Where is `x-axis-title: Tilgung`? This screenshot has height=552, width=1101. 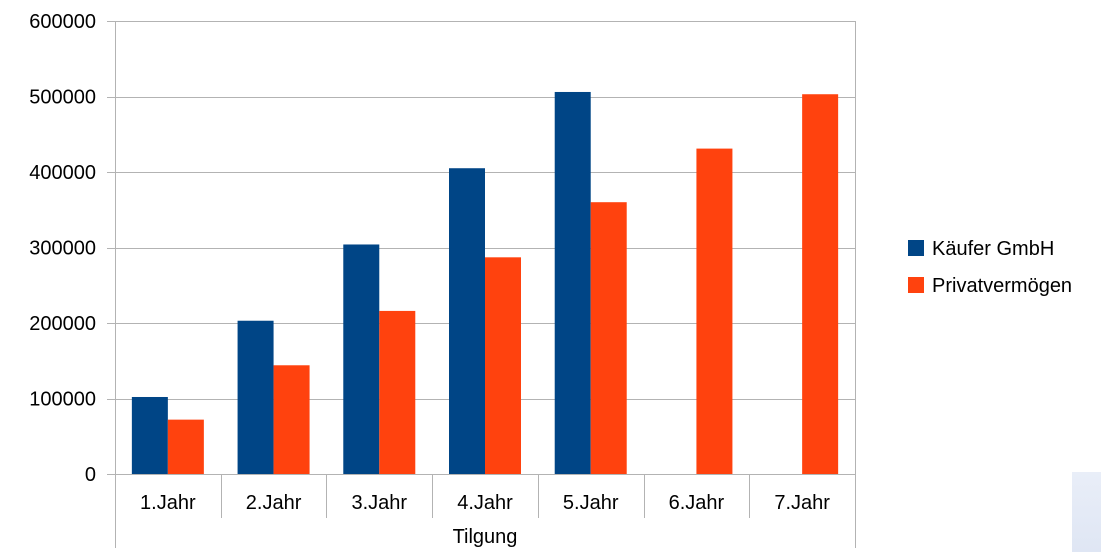 x-axis-title: Tilgung is located at coordinates (485, 537).